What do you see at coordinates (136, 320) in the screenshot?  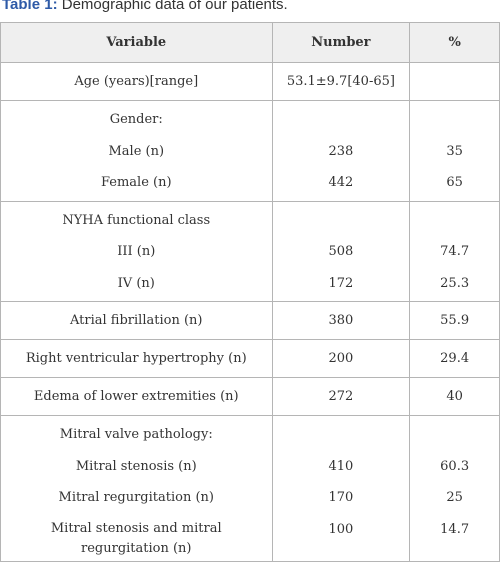 I see `cell-variable: Atrial fibrillation (n)` at bounding box center [136, 320].